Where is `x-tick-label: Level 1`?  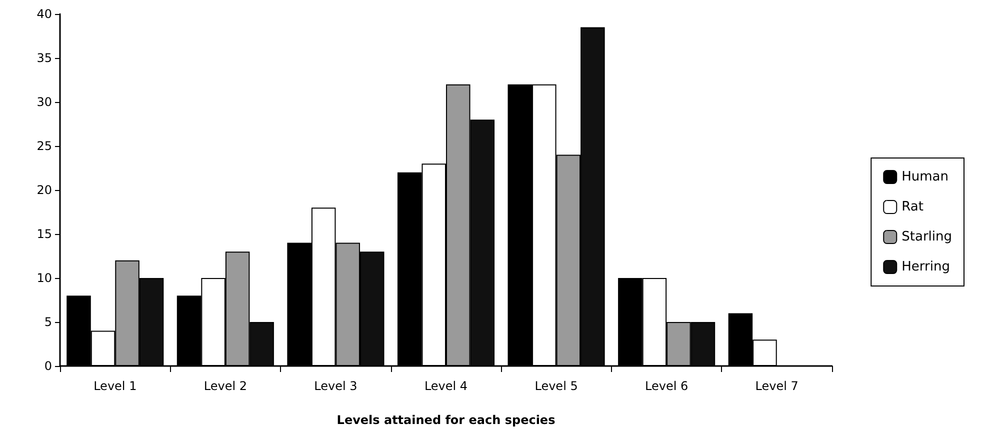
x-tick-label: Level 1 is located at coordinates (115, 386).